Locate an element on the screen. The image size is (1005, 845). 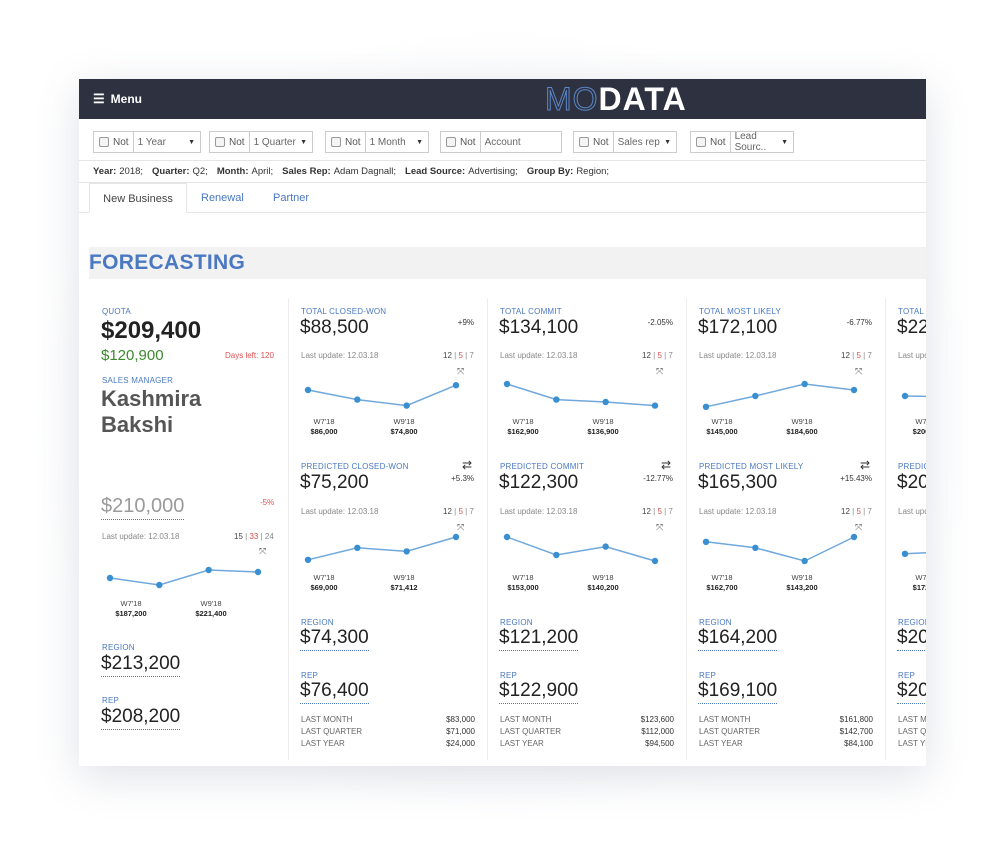
week-tick-label: W7'18 is located at coordinates (523, 577).